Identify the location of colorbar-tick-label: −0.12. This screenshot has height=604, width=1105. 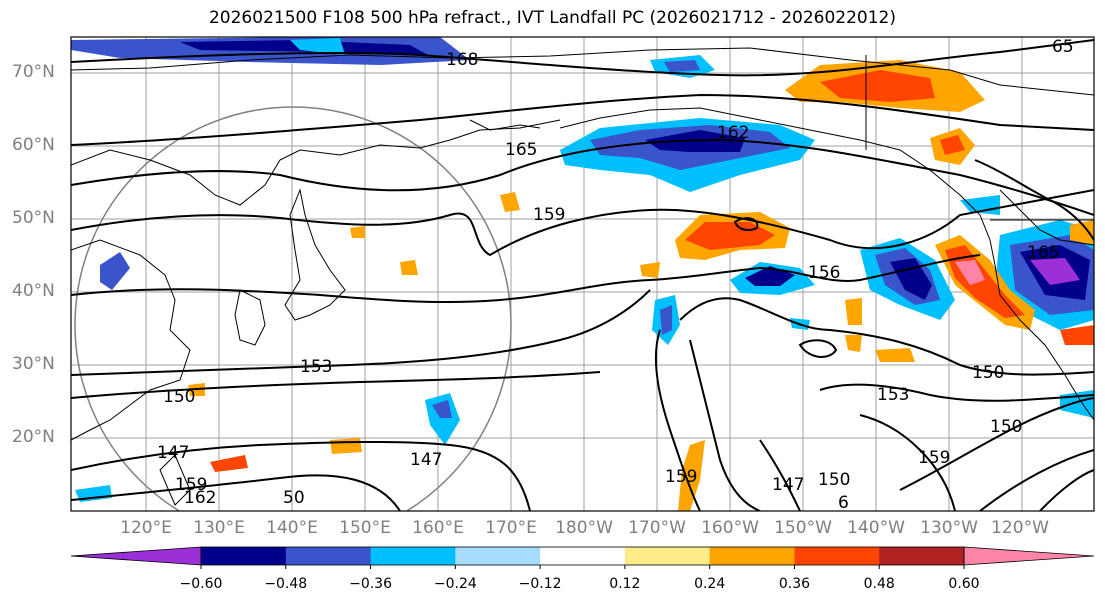
(540, 584).